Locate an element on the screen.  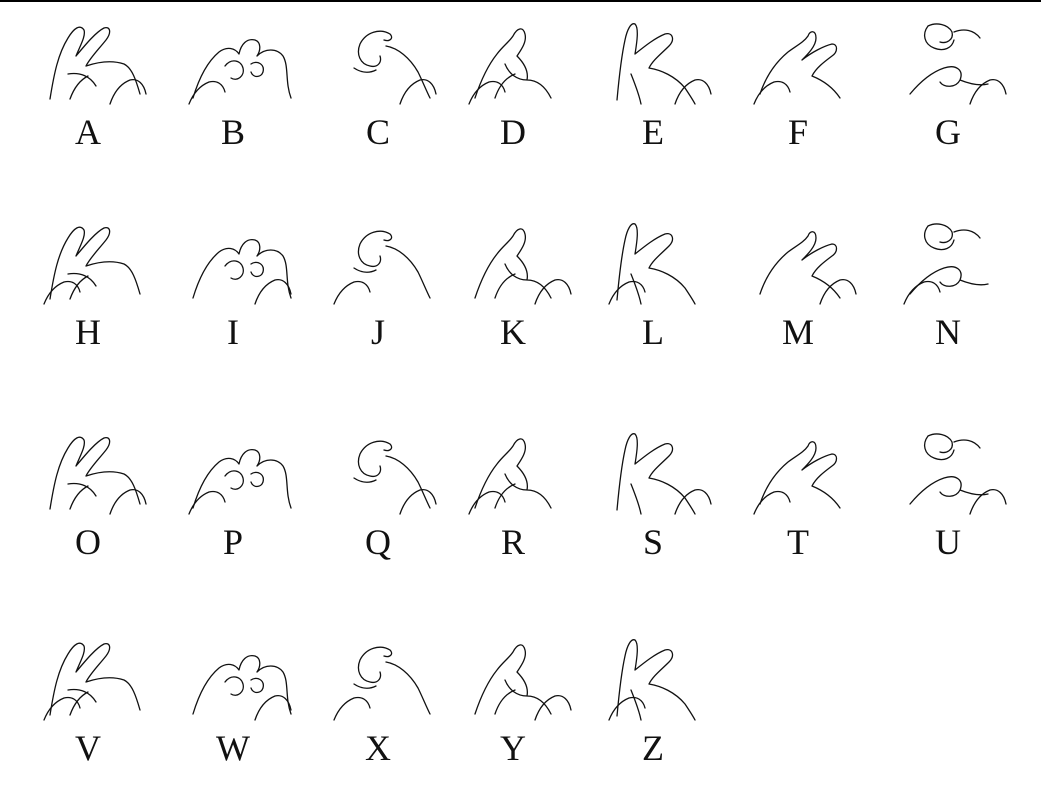
hand-sign-v-icon is located at coordinates (92, 681).